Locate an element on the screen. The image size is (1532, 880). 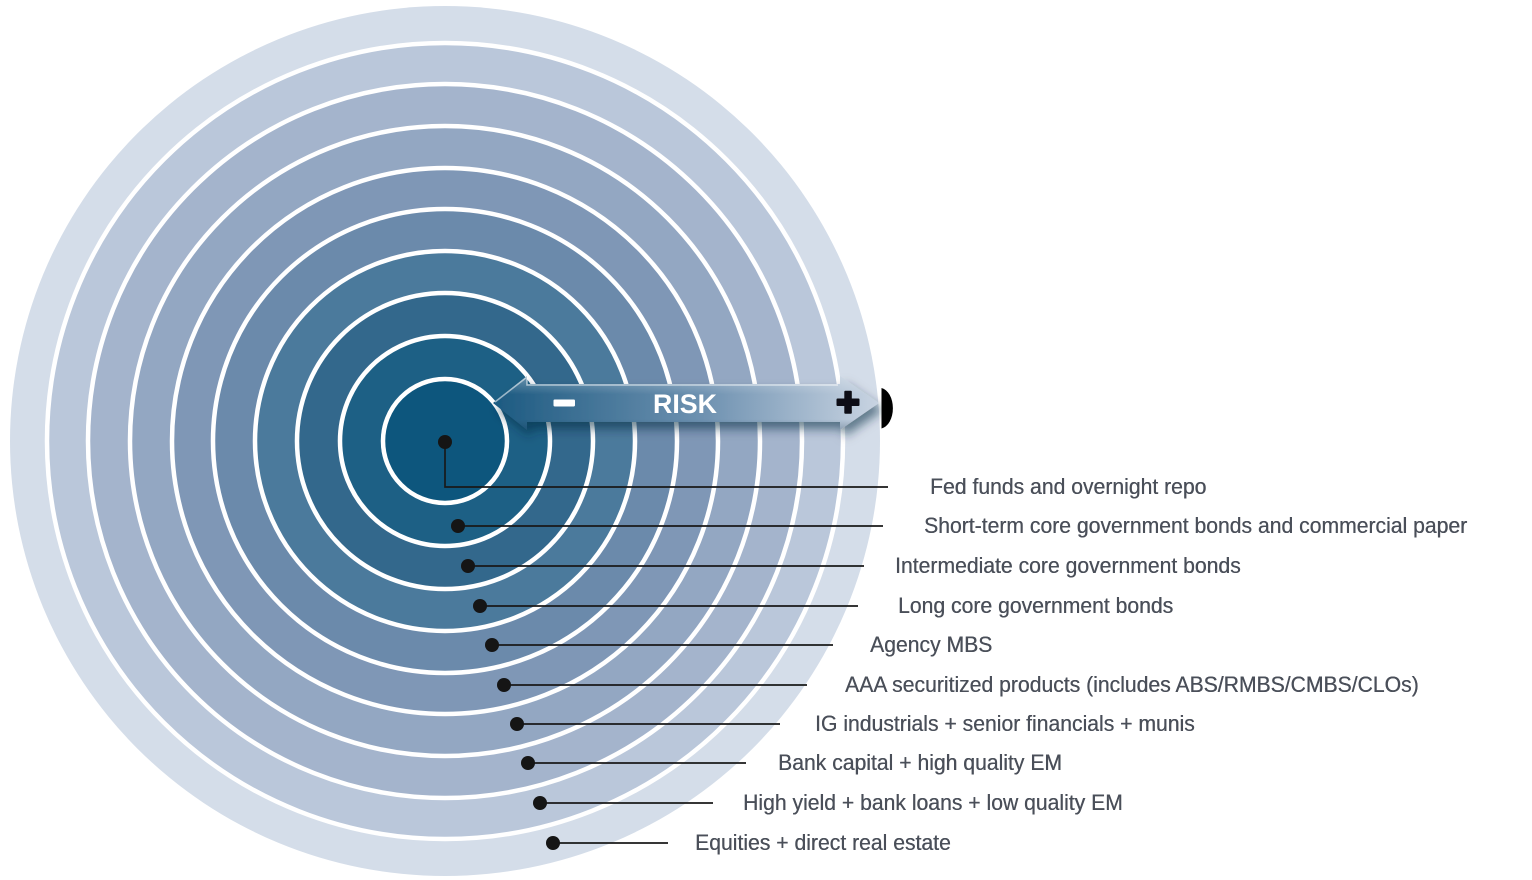
minus-icon is located at coordinates (564, 403).